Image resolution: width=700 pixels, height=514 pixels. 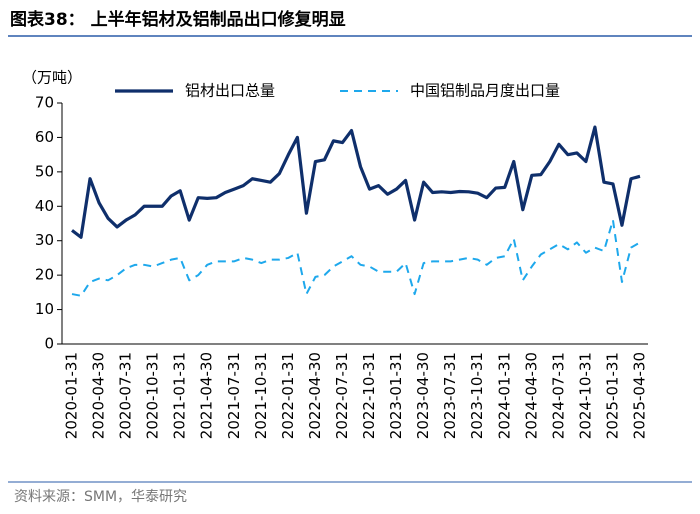 What do you see at coordinates (44, 309) in the screenshot?
I see `y-tick-label: 10` at bounding box center [44, 309].